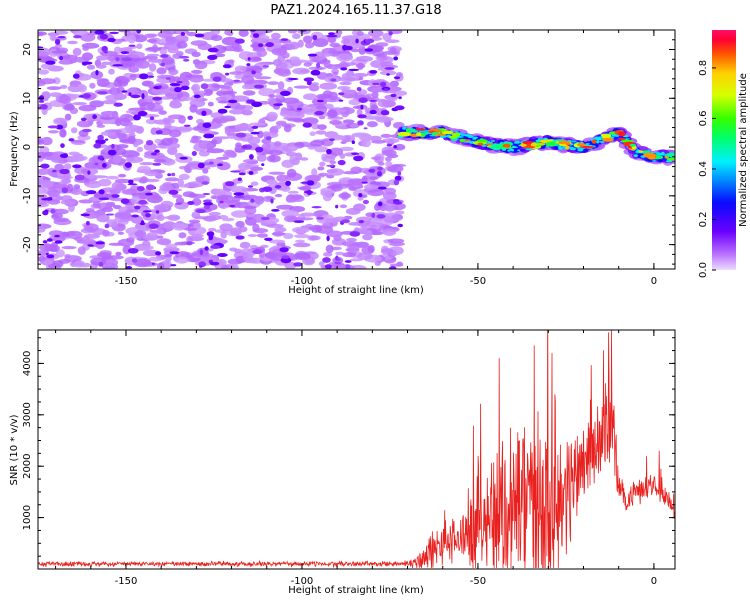 The width and height of the screenshot is (750, 600). What do you see at coordinates (126, 581) in the screenshot?
I see `snr-x-tick-label: -150` at bounding box center [126, 581].